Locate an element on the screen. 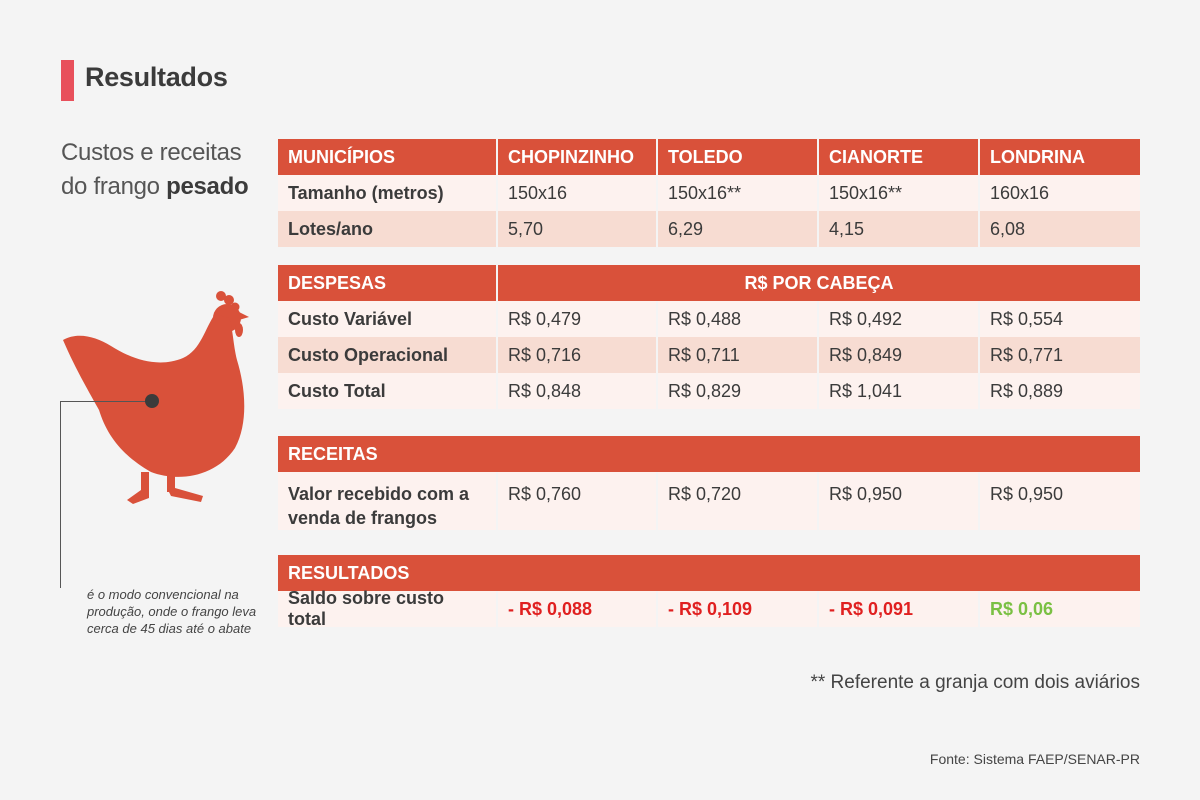 The height and width of the screenshot is (800, 1200). table-header-row: RESULTADOS is located at coordinates (709, 573).